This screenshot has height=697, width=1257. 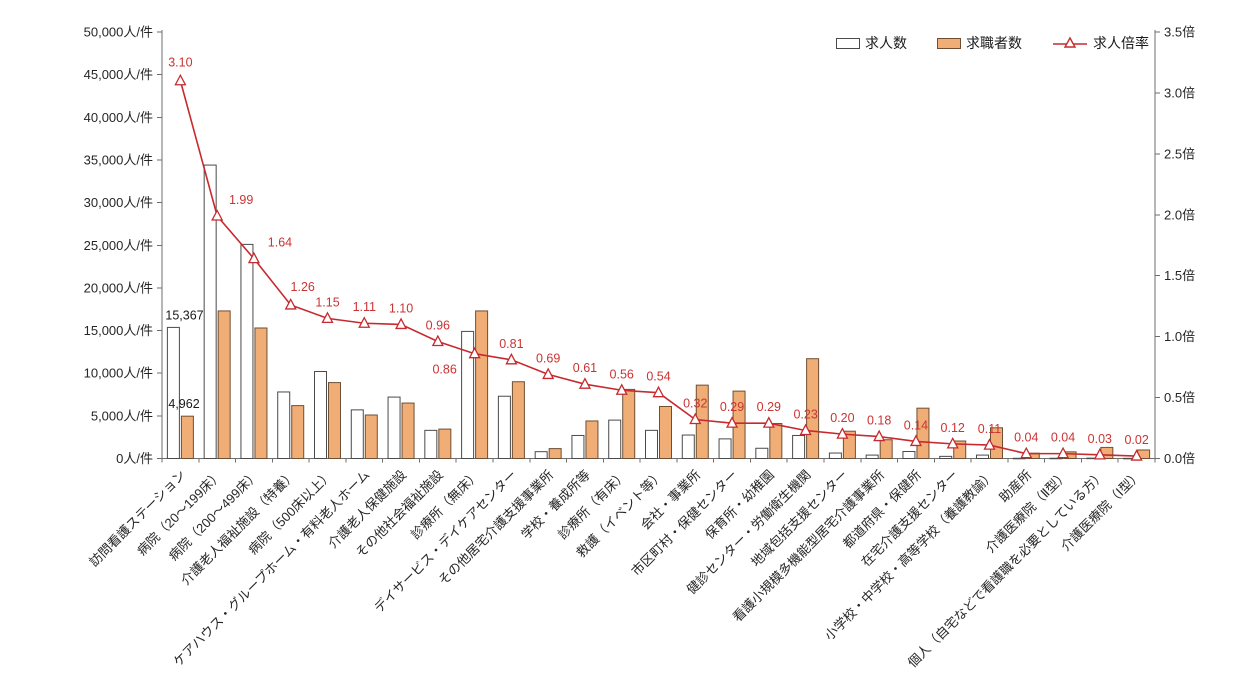 I want to click on legend-label-ratio: 求人倍率, so click(x=1121, y=43).